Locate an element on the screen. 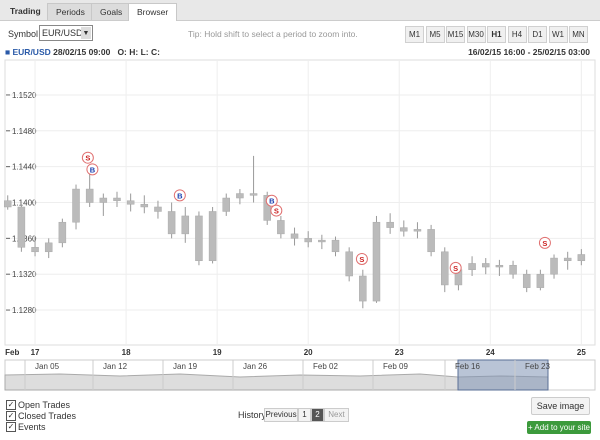 Image resolution: width=600 pixels, height=440 pixels. x-tick-label: 25 is located at coordinates (581, 352).